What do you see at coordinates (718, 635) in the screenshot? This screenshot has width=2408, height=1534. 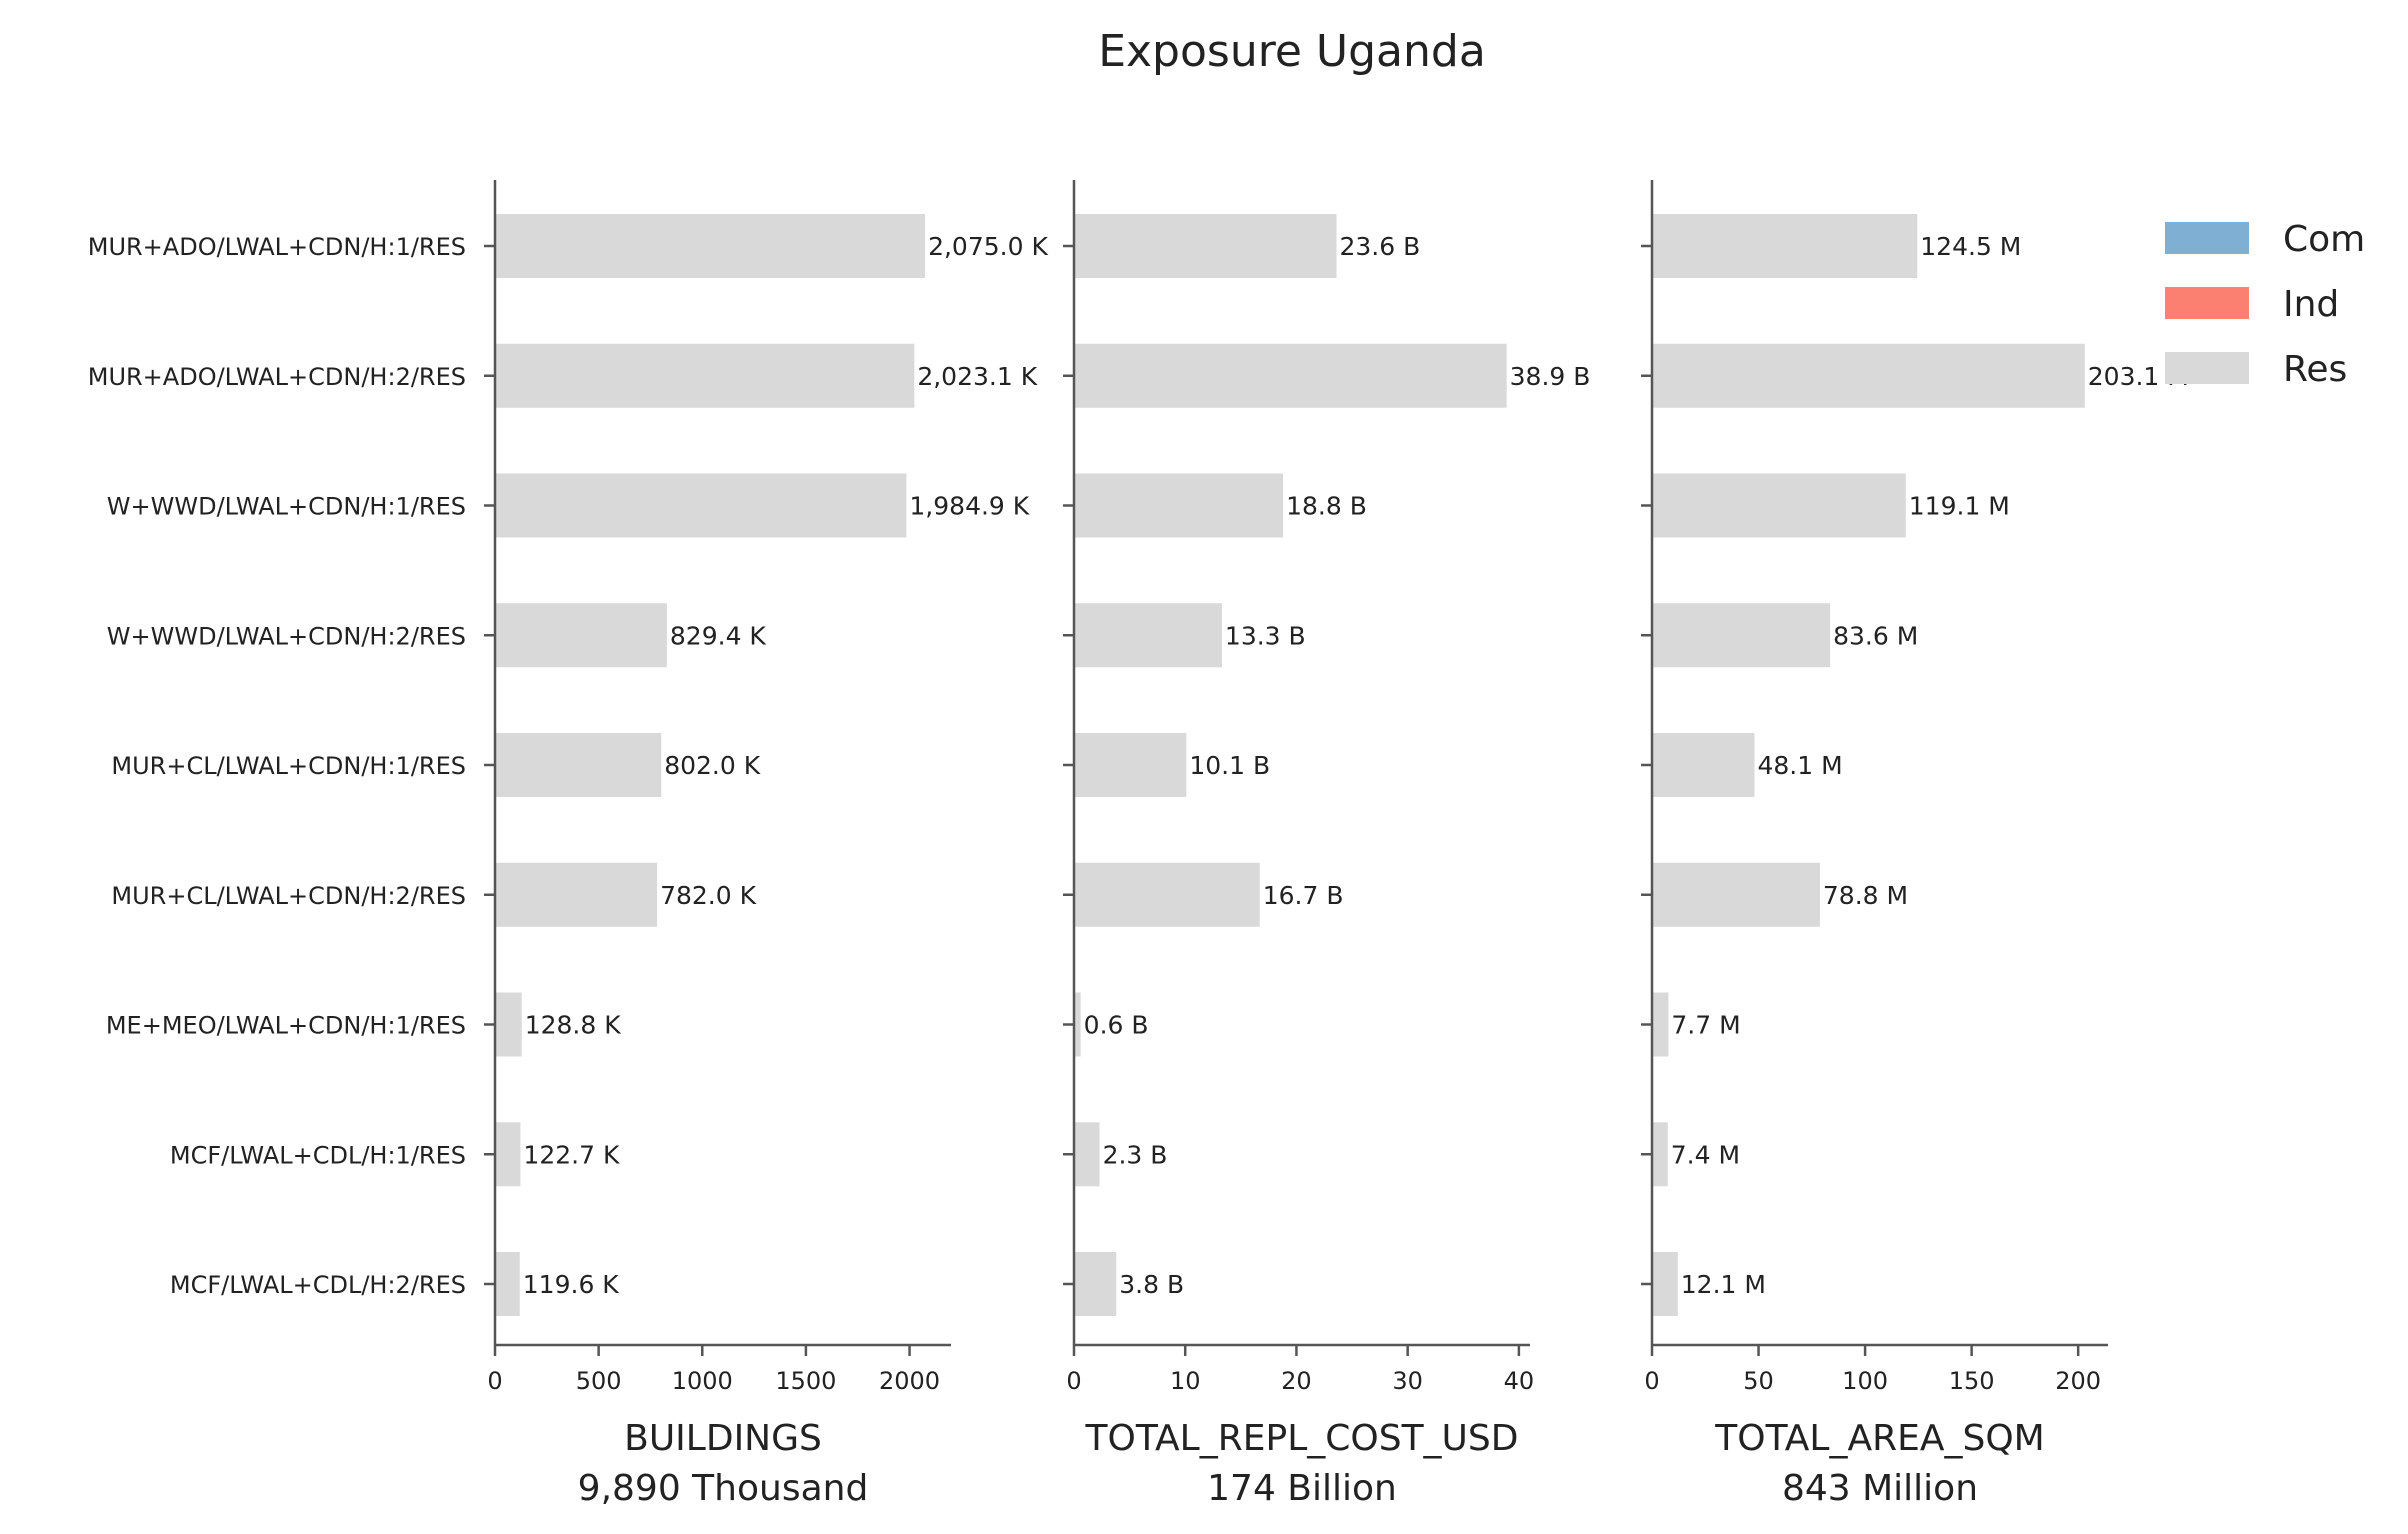 I see `value-label: 829.4 K` at bounding box center [718, 635].